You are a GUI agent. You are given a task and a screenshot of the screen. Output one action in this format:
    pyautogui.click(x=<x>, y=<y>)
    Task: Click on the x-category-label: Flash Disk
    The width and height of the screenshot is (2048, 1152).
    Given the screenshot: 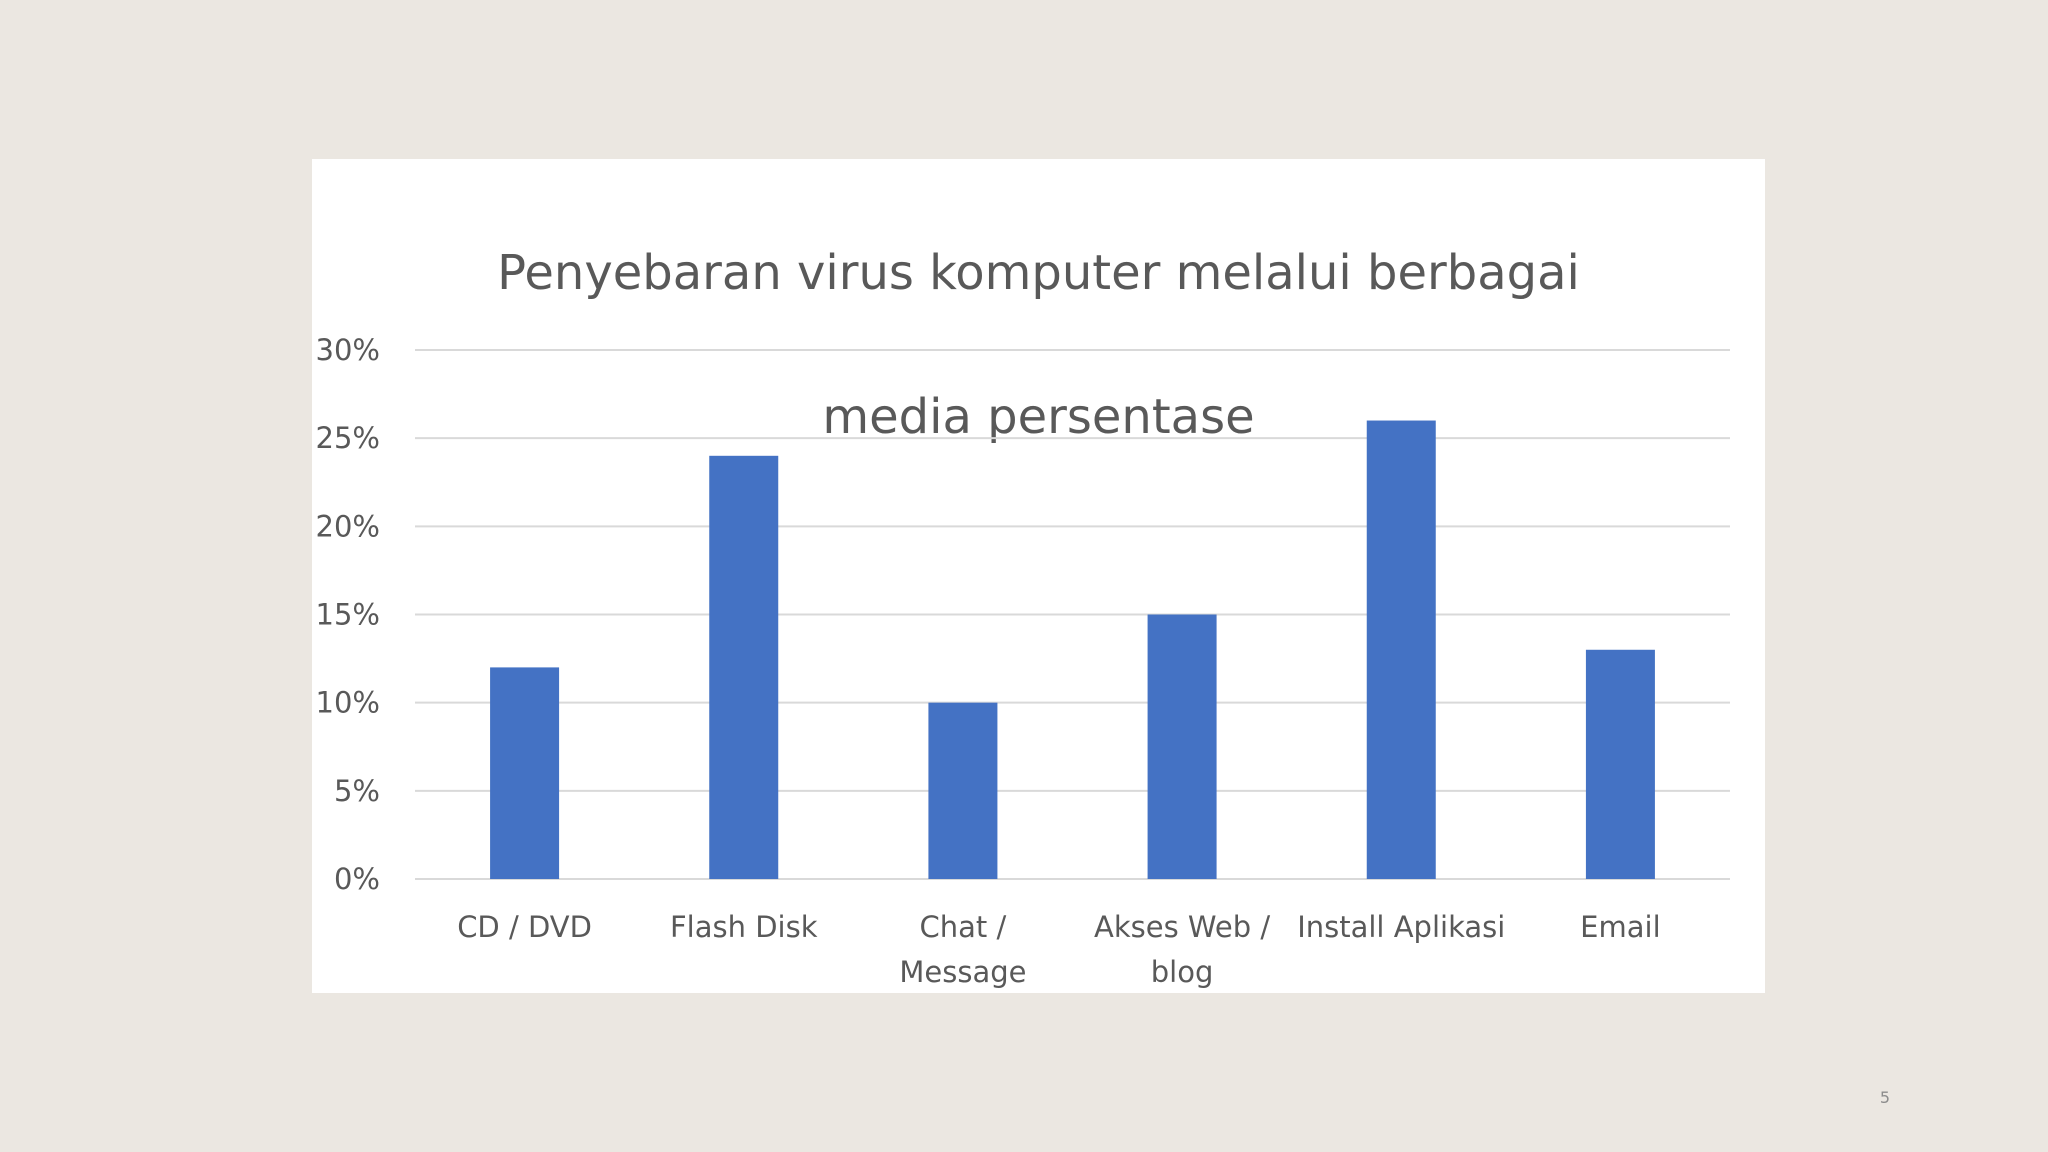 What is the action you would take?
    pyautogui.click(x=744, y=927)
    